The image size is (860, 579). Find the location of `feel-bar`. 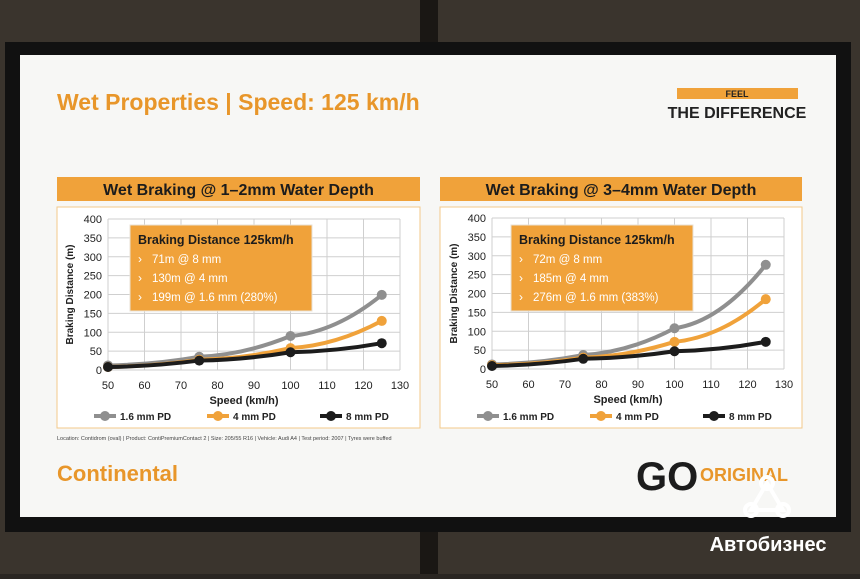

feel-bar is located at coordinates (737, 93).